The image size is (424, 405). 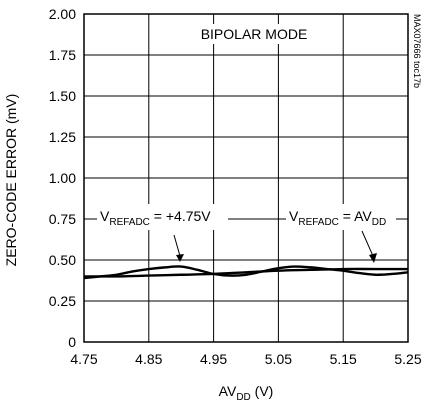 I want to click on x-tick-label: 4.95, so click(x=213, y=359).